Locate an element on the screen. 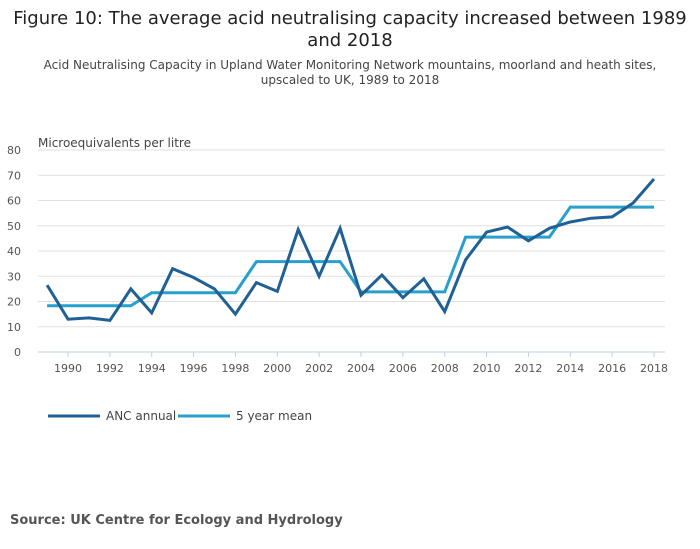 The height and width of the screenshot is (549, 700). x-tick-label: 2014 is located at coordinates (570, 368).